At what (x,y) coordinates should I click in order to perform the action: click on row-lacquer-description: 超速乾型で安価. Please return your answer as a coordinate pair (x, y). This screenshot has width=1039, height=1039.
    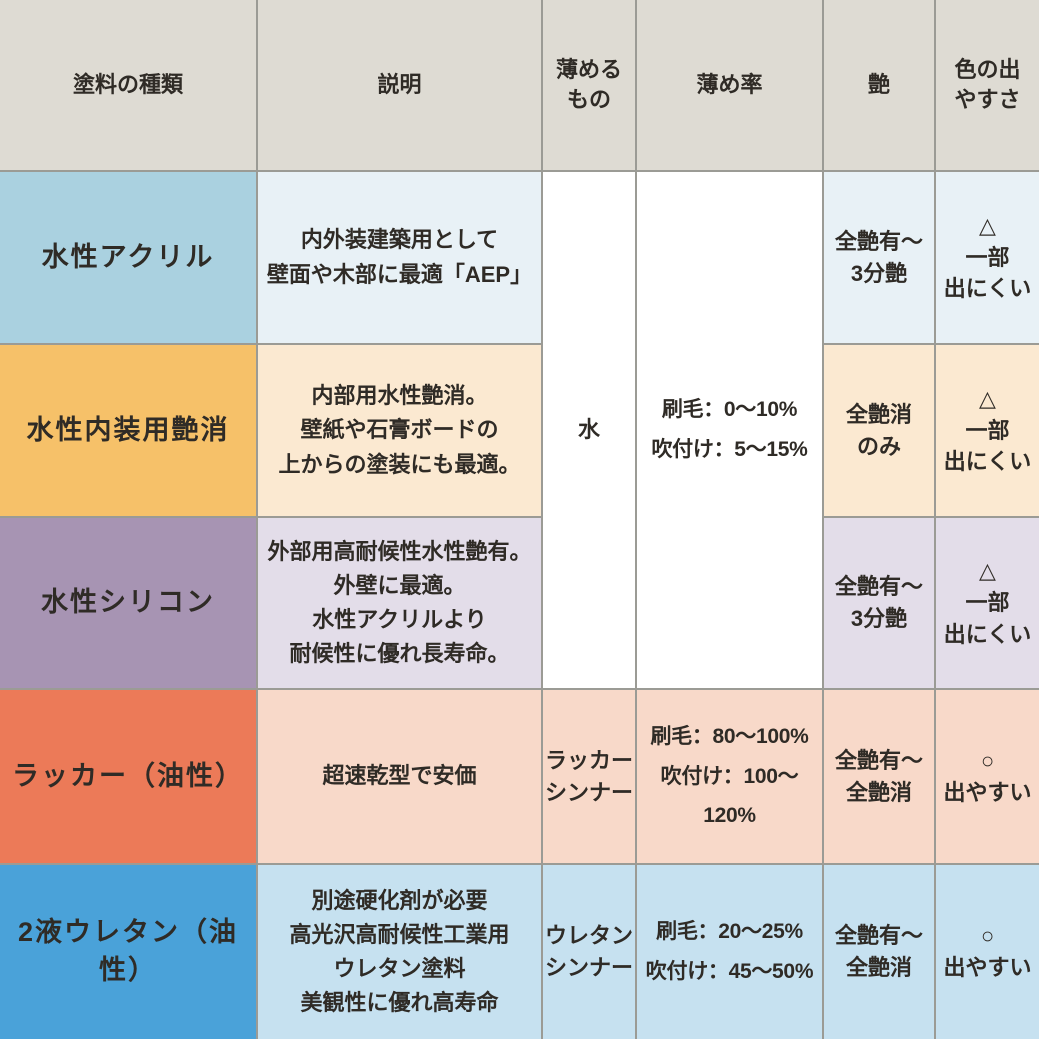
    Looking at the image, I should click on (399, 776).